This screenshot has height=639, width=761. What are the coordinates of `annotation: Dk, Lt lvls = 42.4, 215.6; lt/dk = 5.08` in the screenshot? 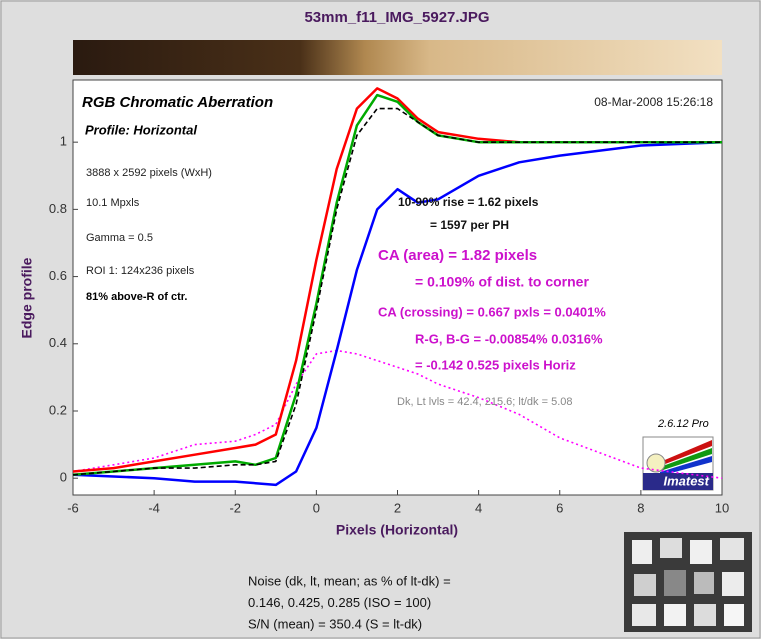 It's located at (485, 402).